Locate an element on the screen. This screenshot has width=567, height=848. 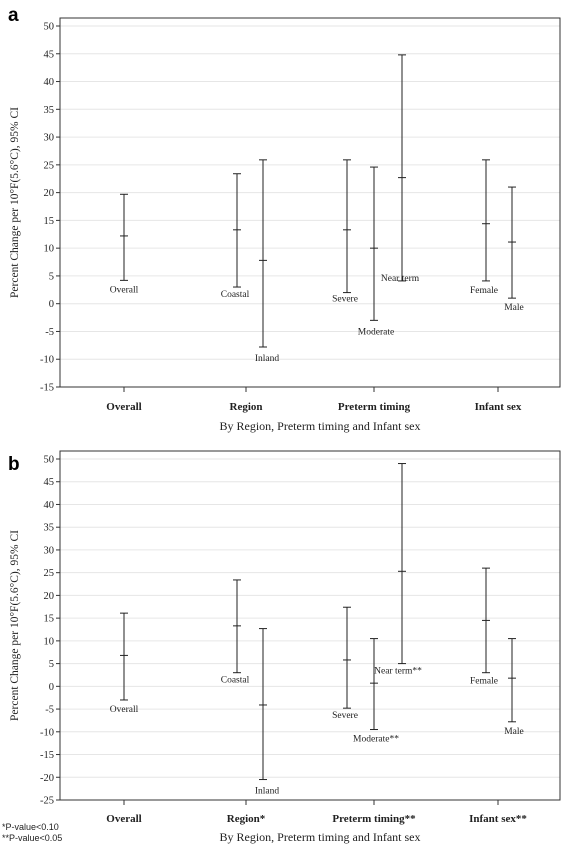
x-group-label: Preterm timing** is located at coordinates (374, 819).